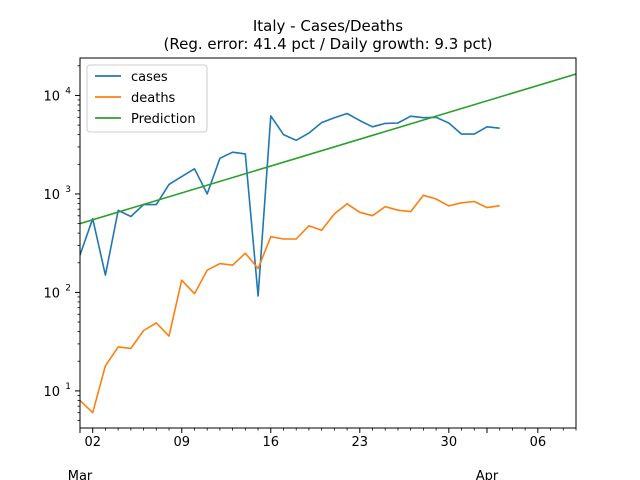  What do you see at coordinates (181, 442) in the screenshot?
I see `x-tick-label: 09` at bounding box center [181, 442].